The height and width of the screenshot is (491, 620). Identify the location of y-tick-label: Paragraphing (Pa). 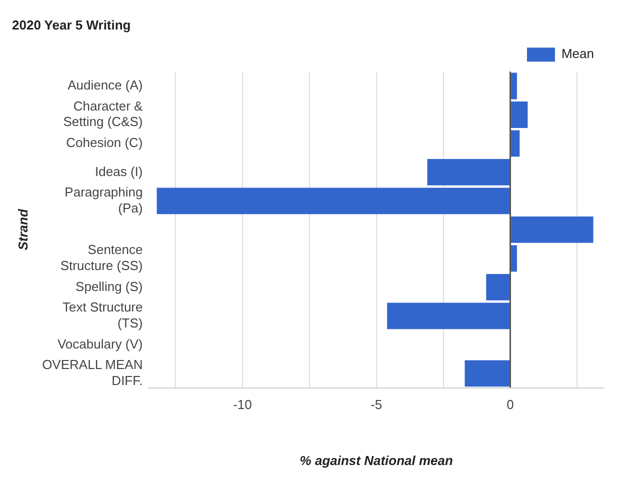
(103, 200).